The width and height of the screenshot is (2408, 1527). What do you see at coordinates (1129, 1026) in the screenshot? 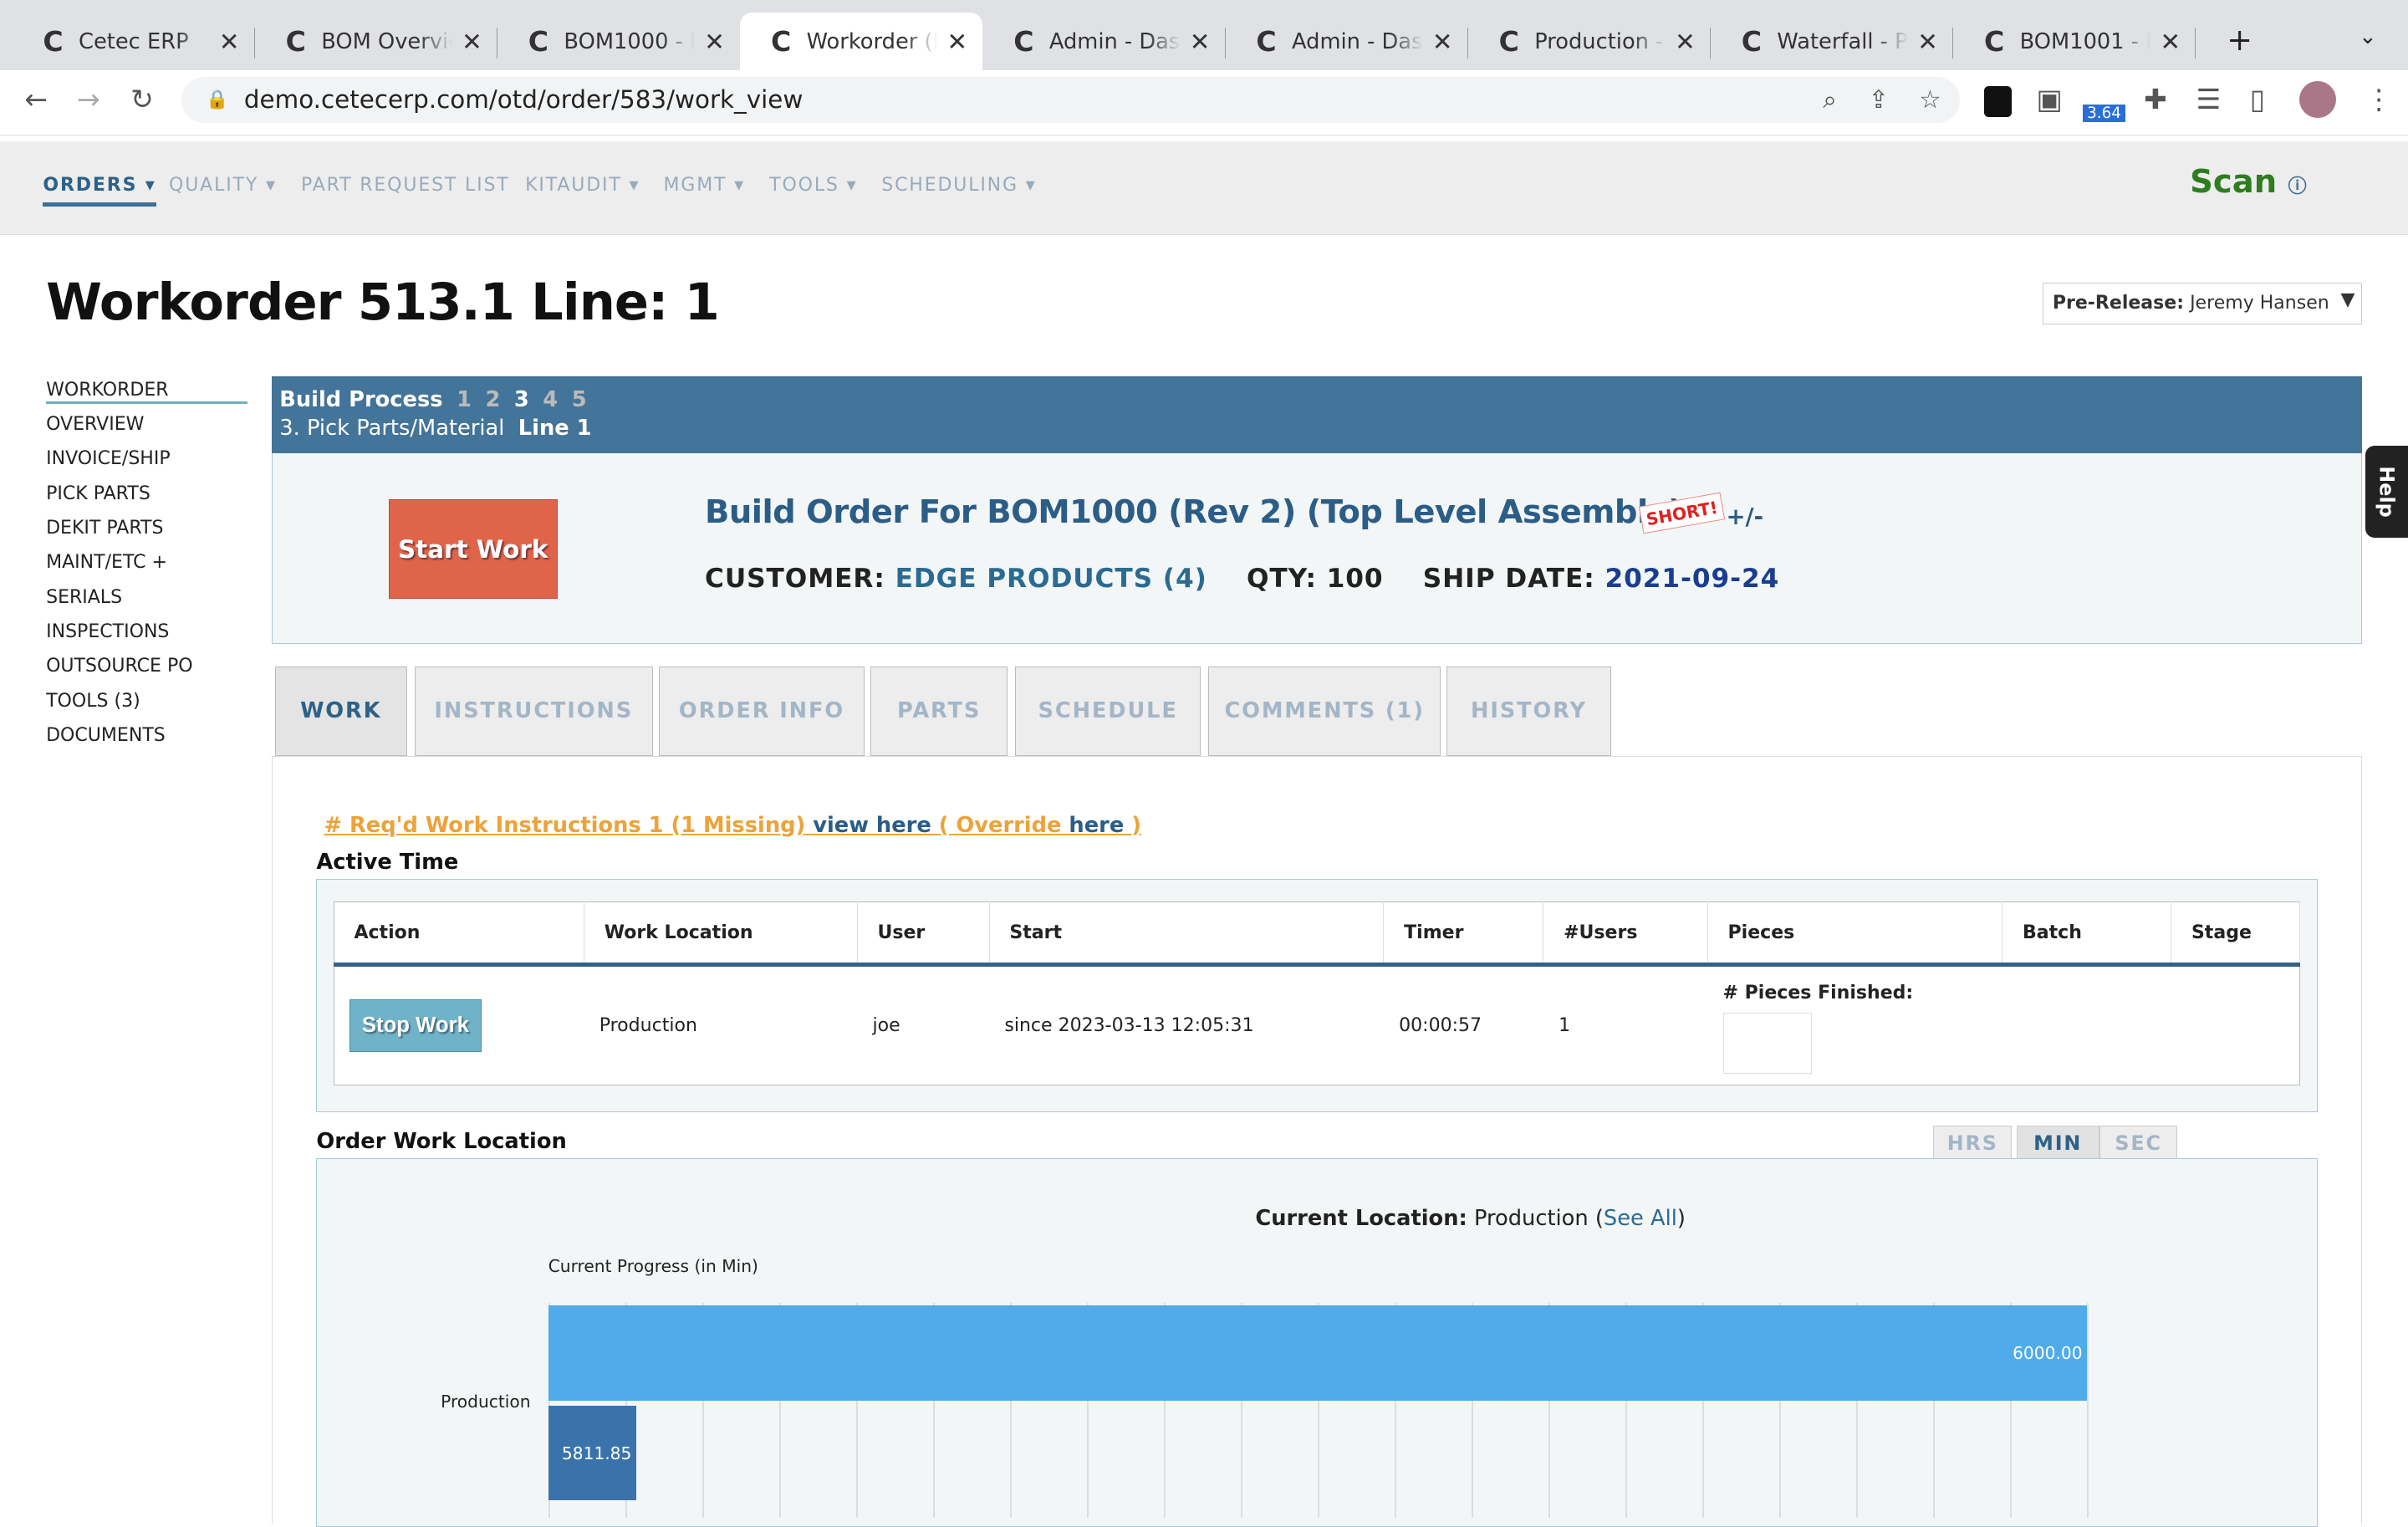
I see `cell-start: since 2023-03-13 12:05:31` at bounding box center [1129, 1026].